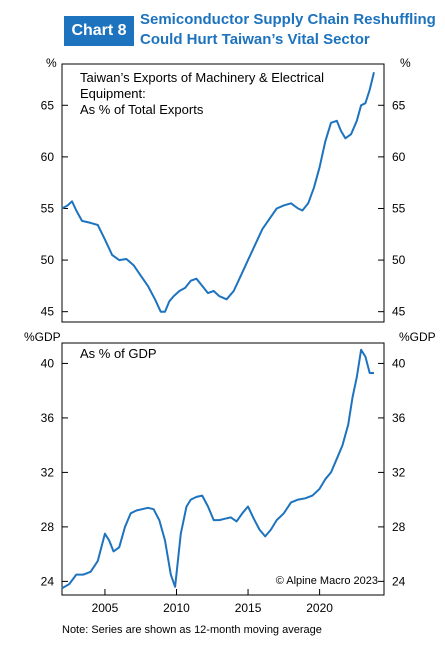 The width and height of the screenshot is (445, 645). I want to click on y-tick-label-left: 45, so click(48, 312).